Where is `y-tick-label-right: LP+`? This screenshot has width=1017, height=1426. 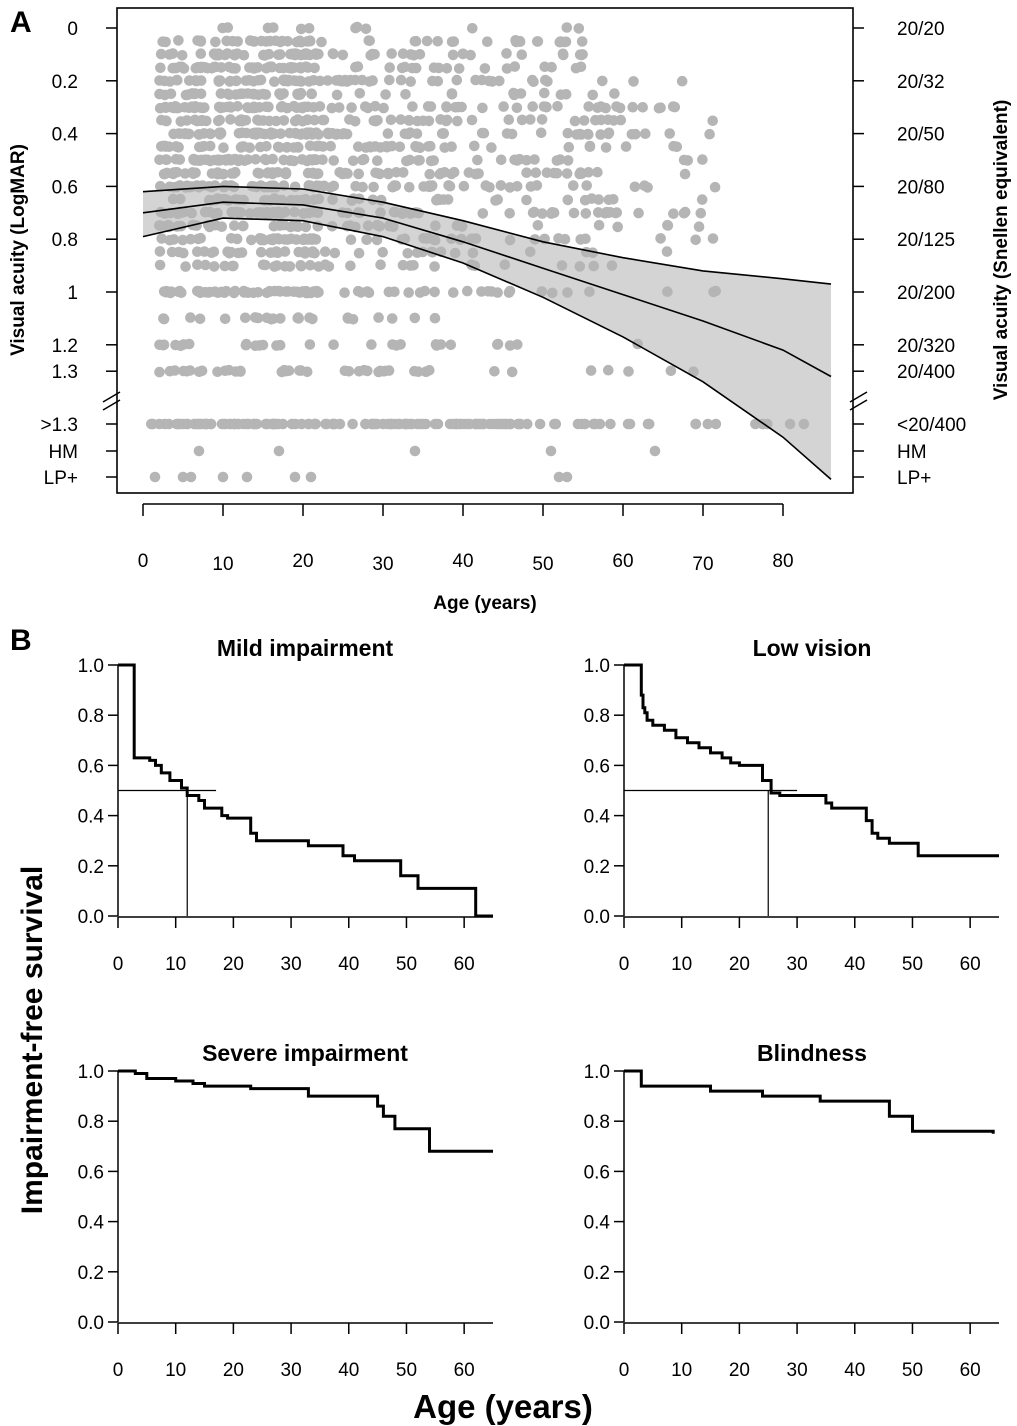 y-tick-label-right: LP+ is located at coordinates (914, 478).